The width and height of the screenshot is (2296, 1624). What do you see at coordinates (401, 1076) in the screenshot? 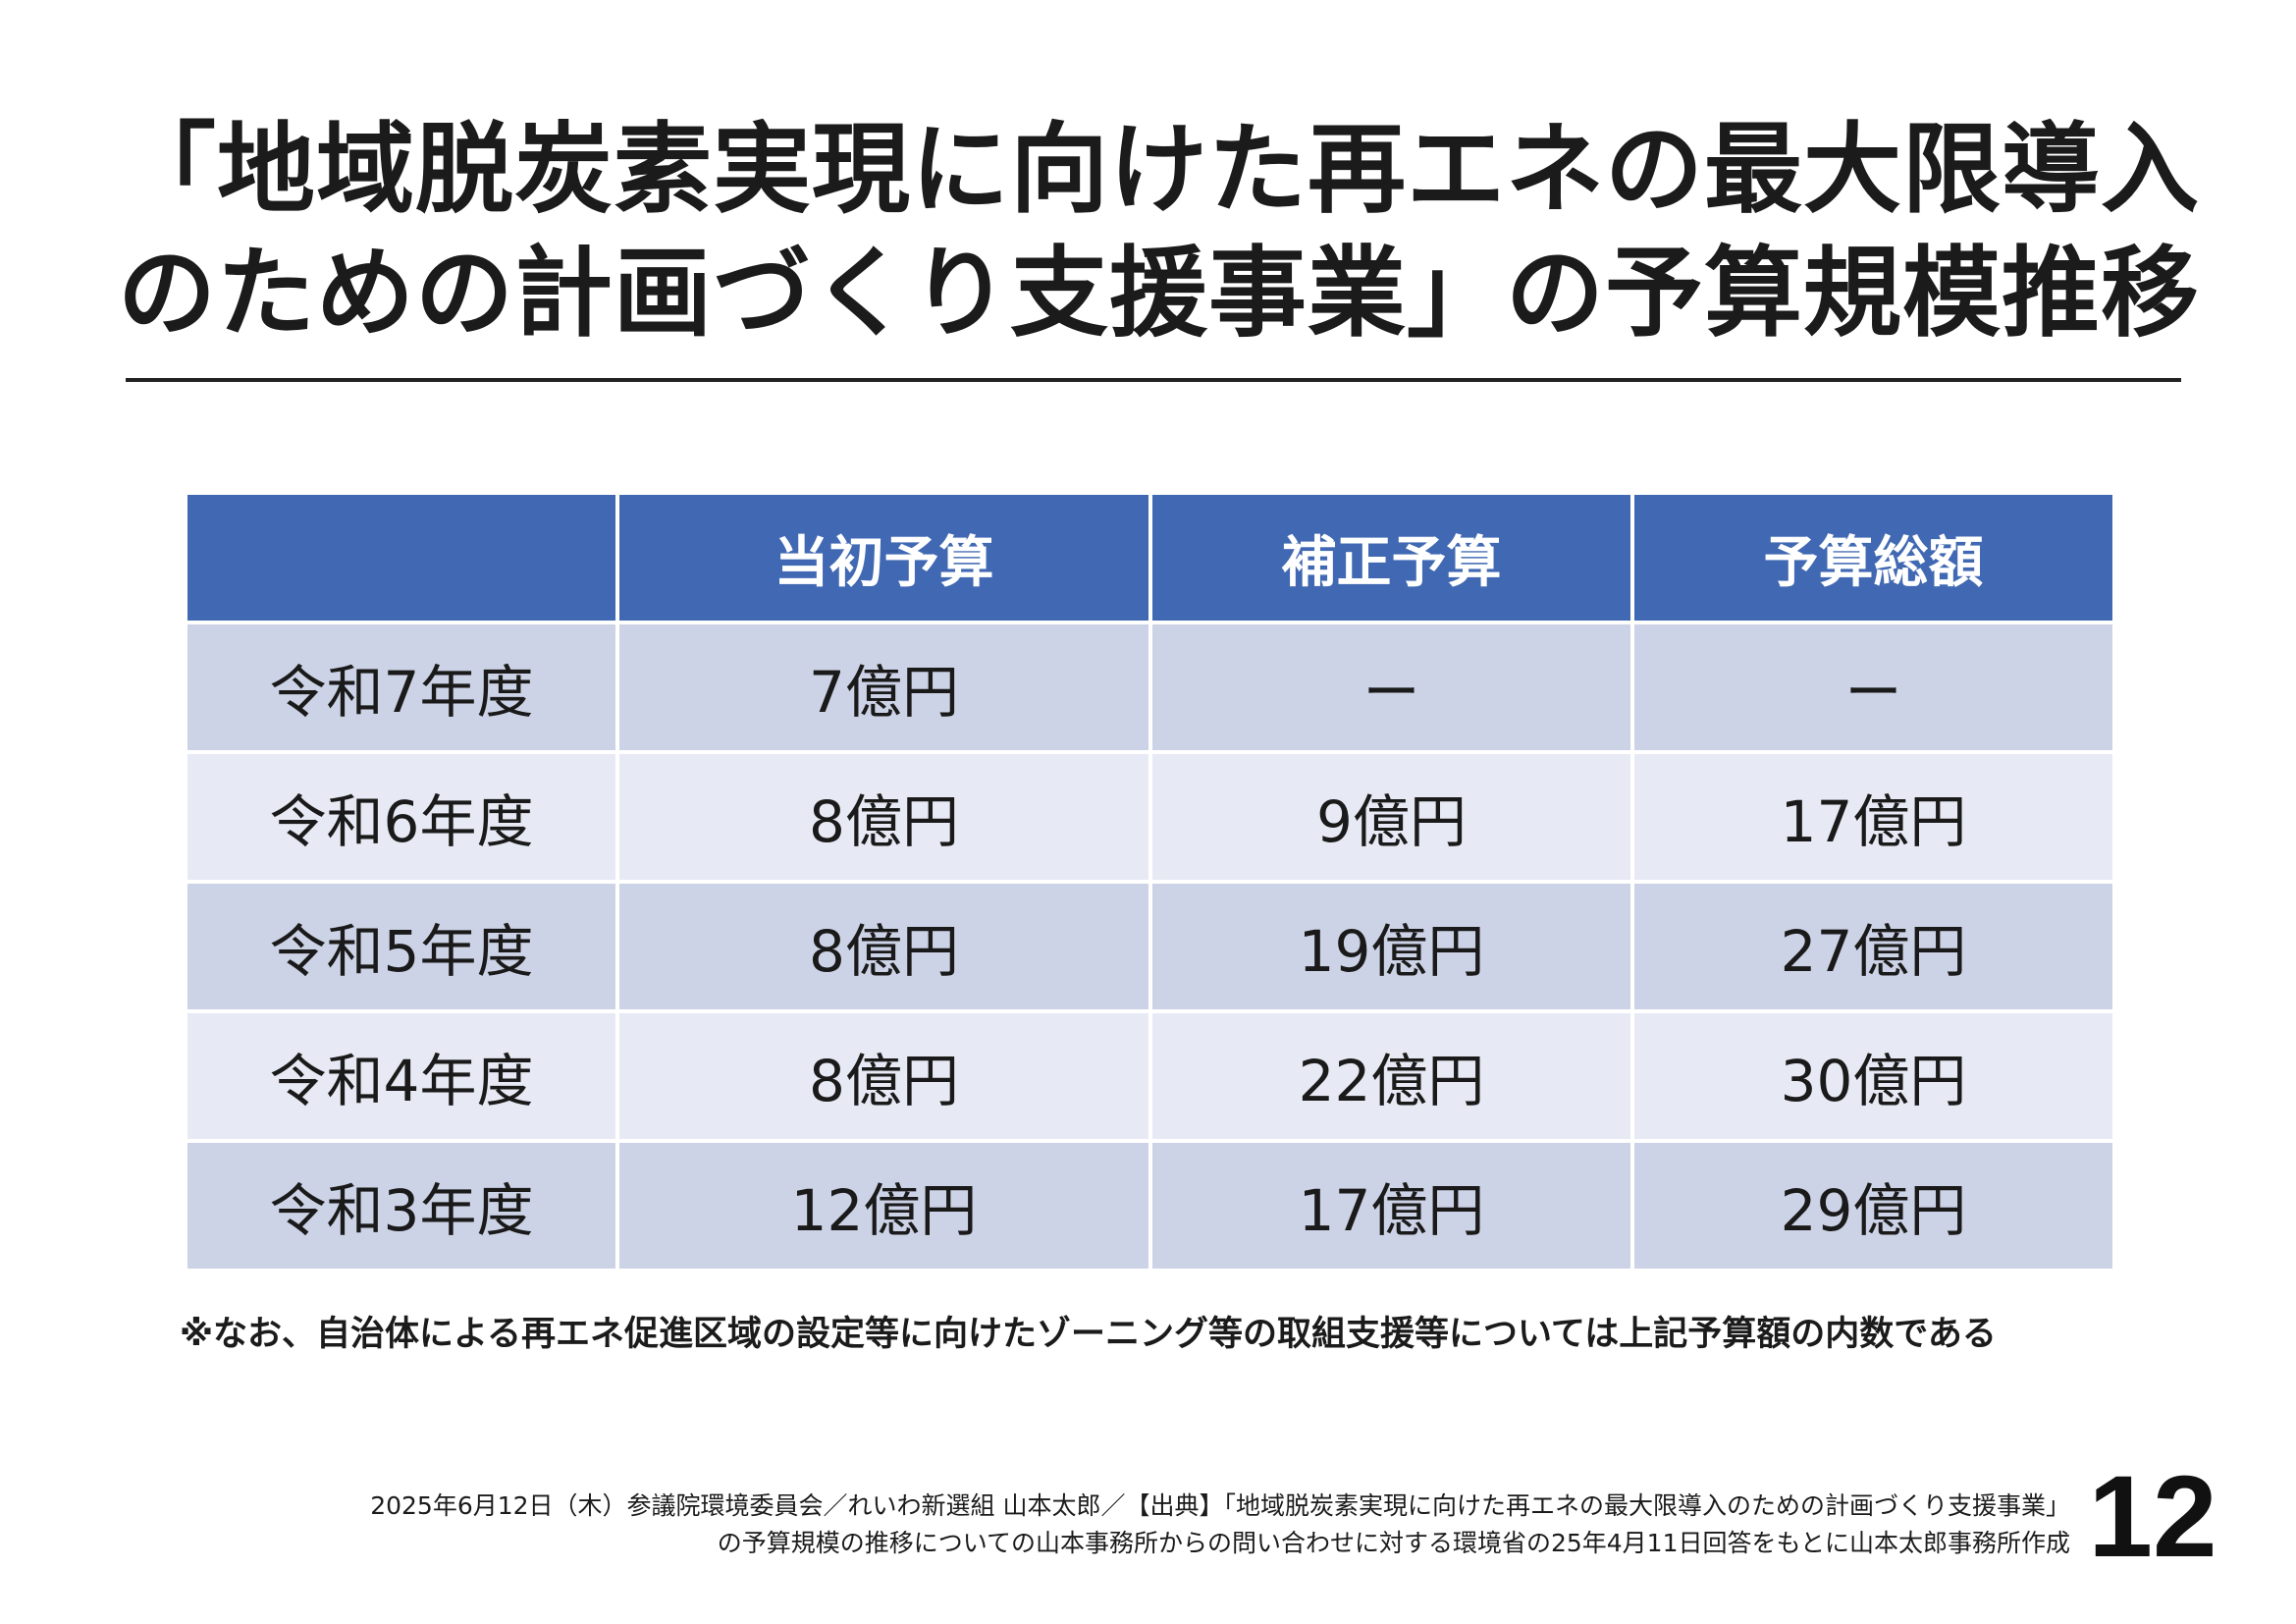
I see `year-cell: 令和4年度` at bounding box center [401, 1076].